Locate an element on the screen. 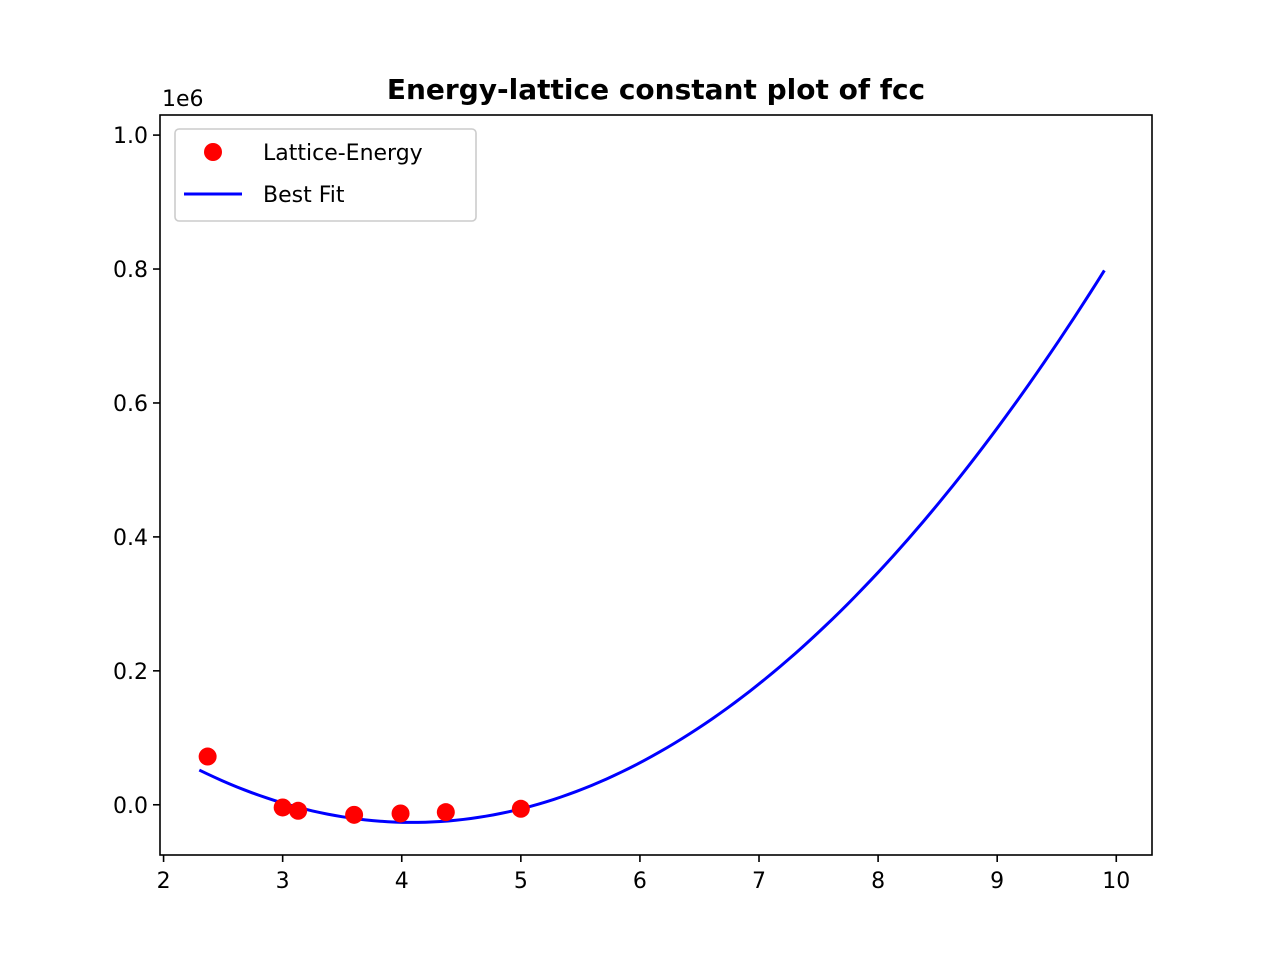 This screenshot has width=1280, height=965. y-tick-label-0: 0.0 is located at coordinates (130, 806).